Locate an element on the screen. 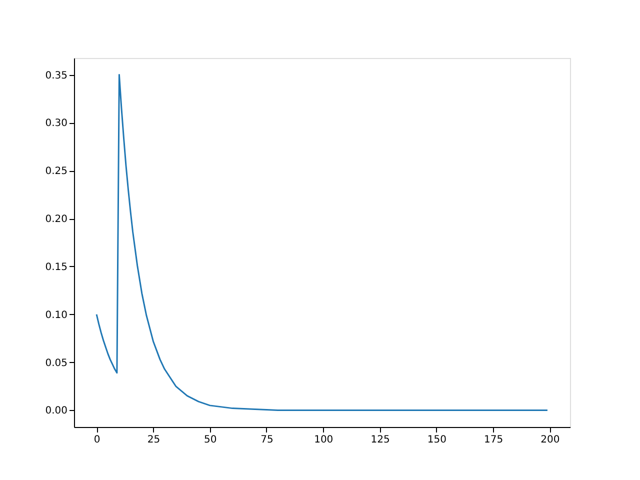 The image size is (640, 480). x-tick-label: 125 is located at coordinates (380, 440).